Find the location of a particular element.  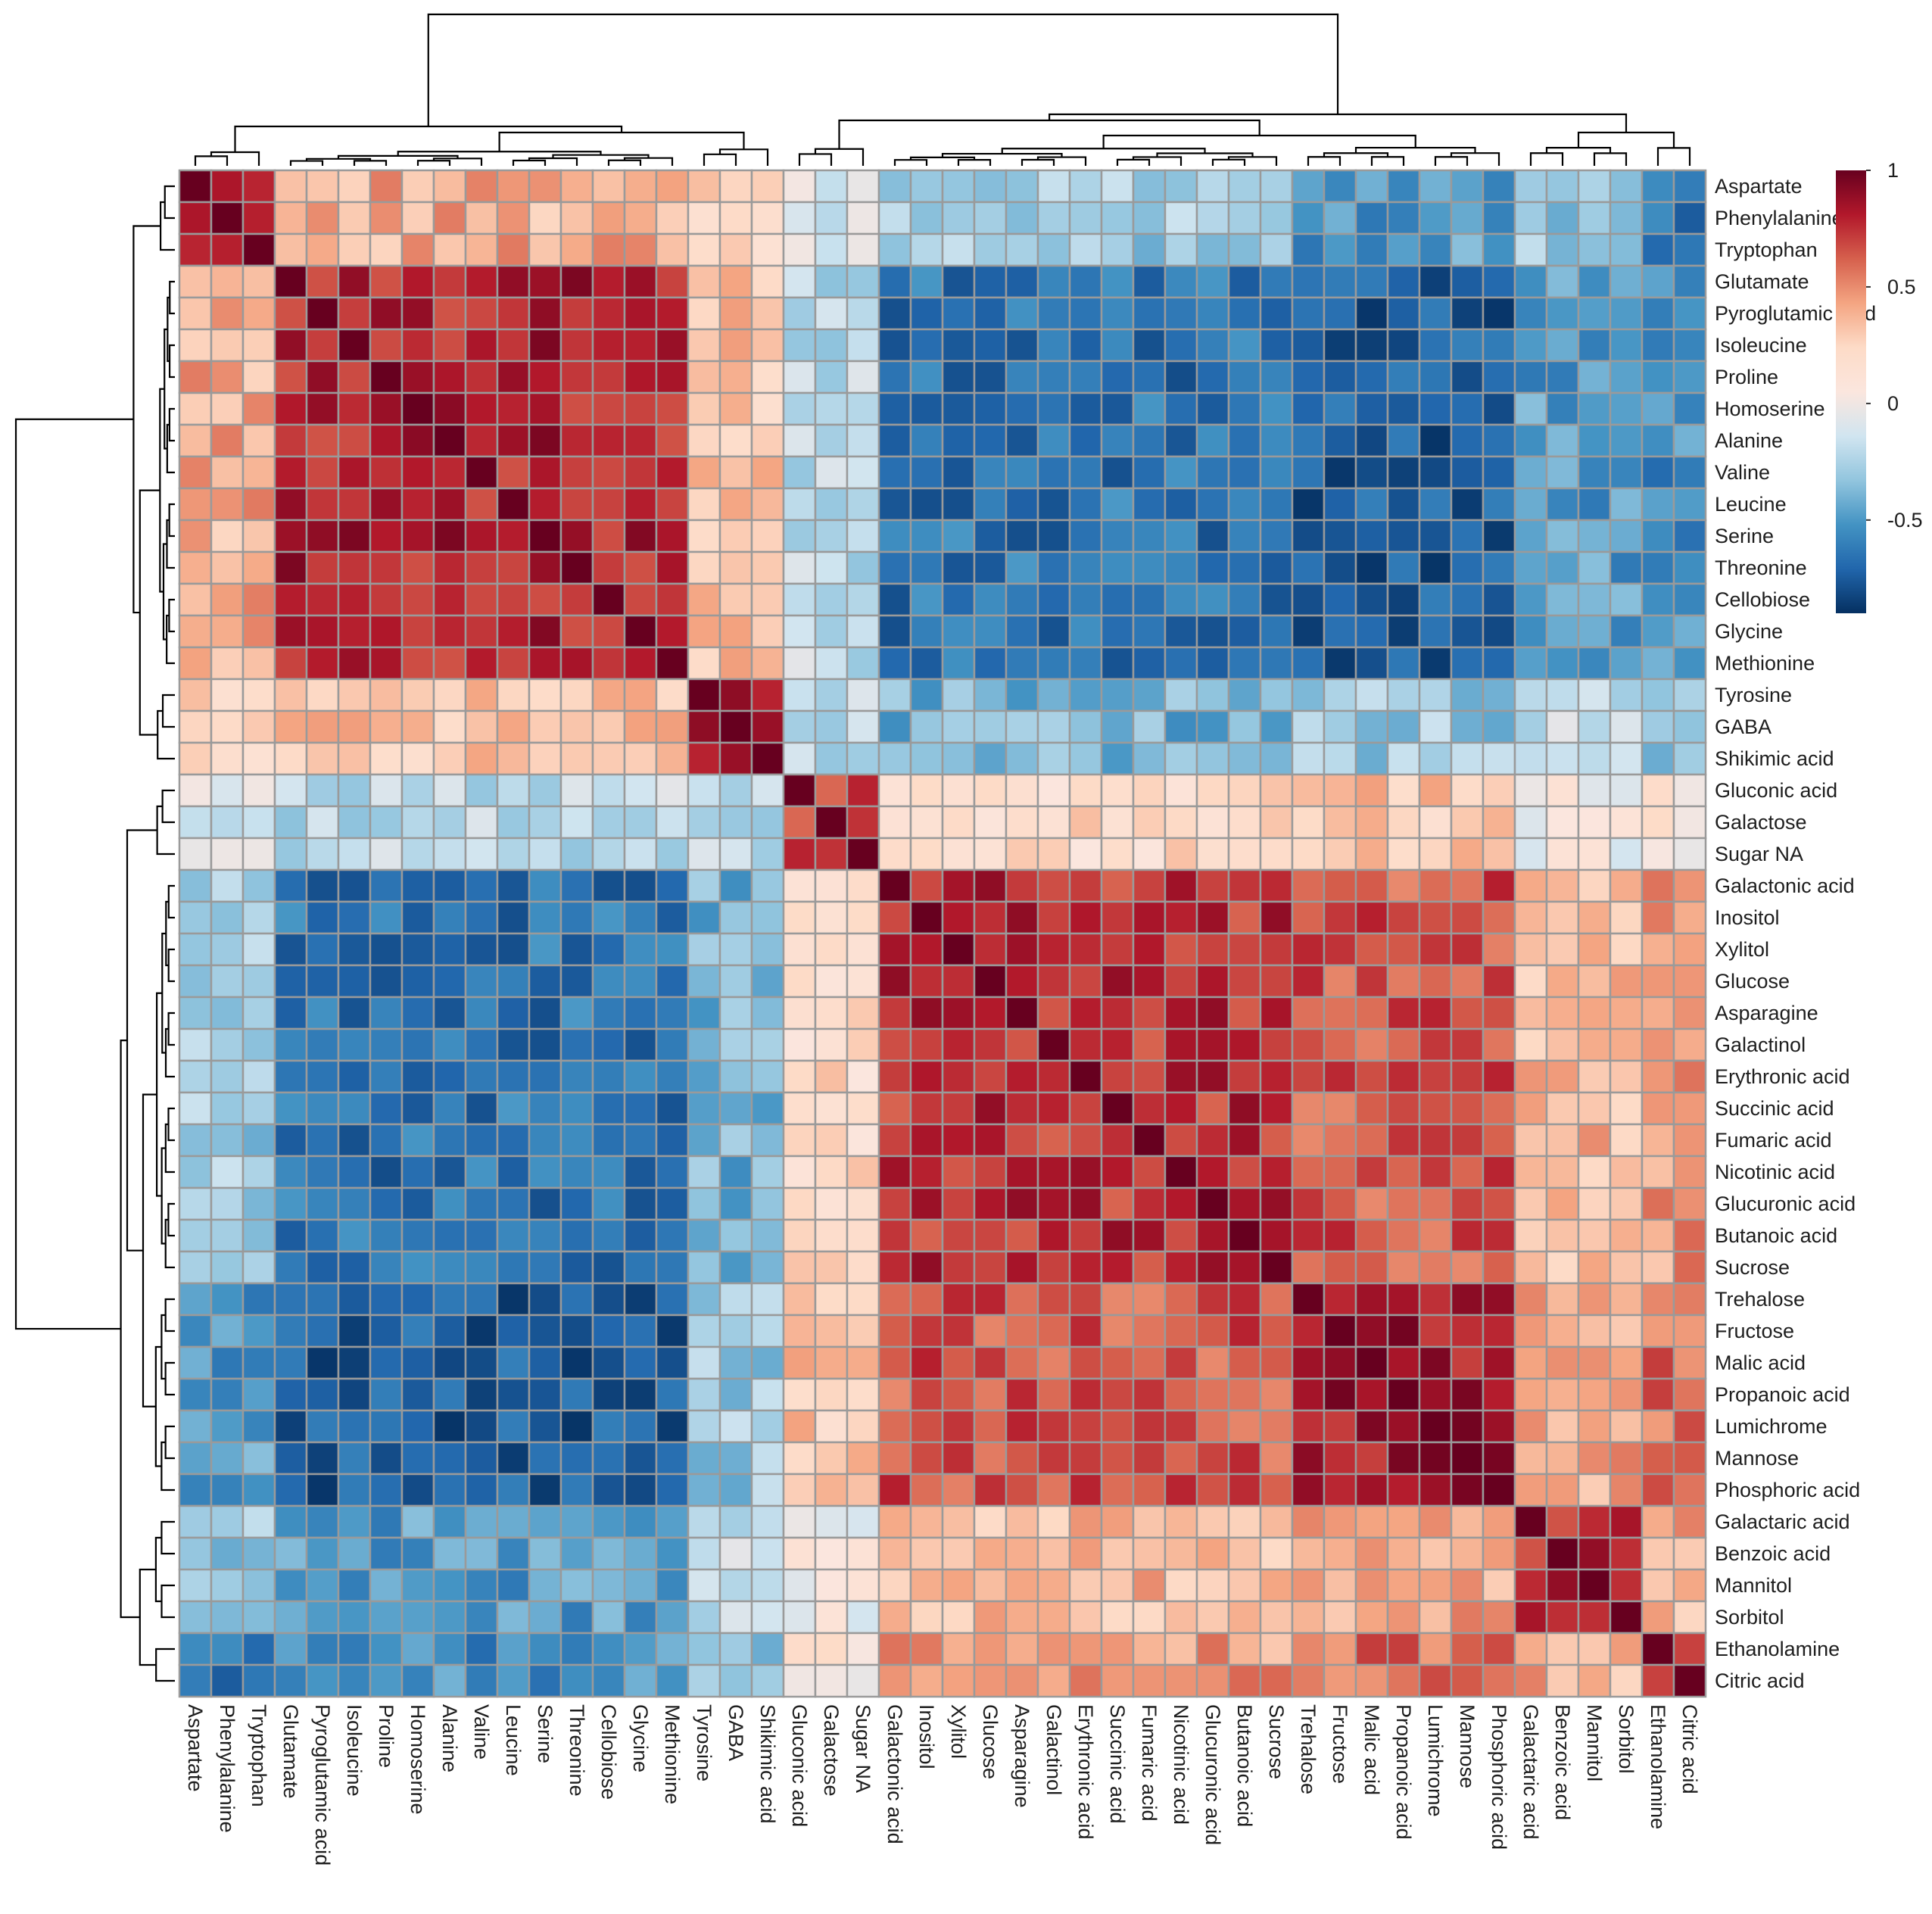

row-label: Mannose is located at coordinates (1757, 1459).